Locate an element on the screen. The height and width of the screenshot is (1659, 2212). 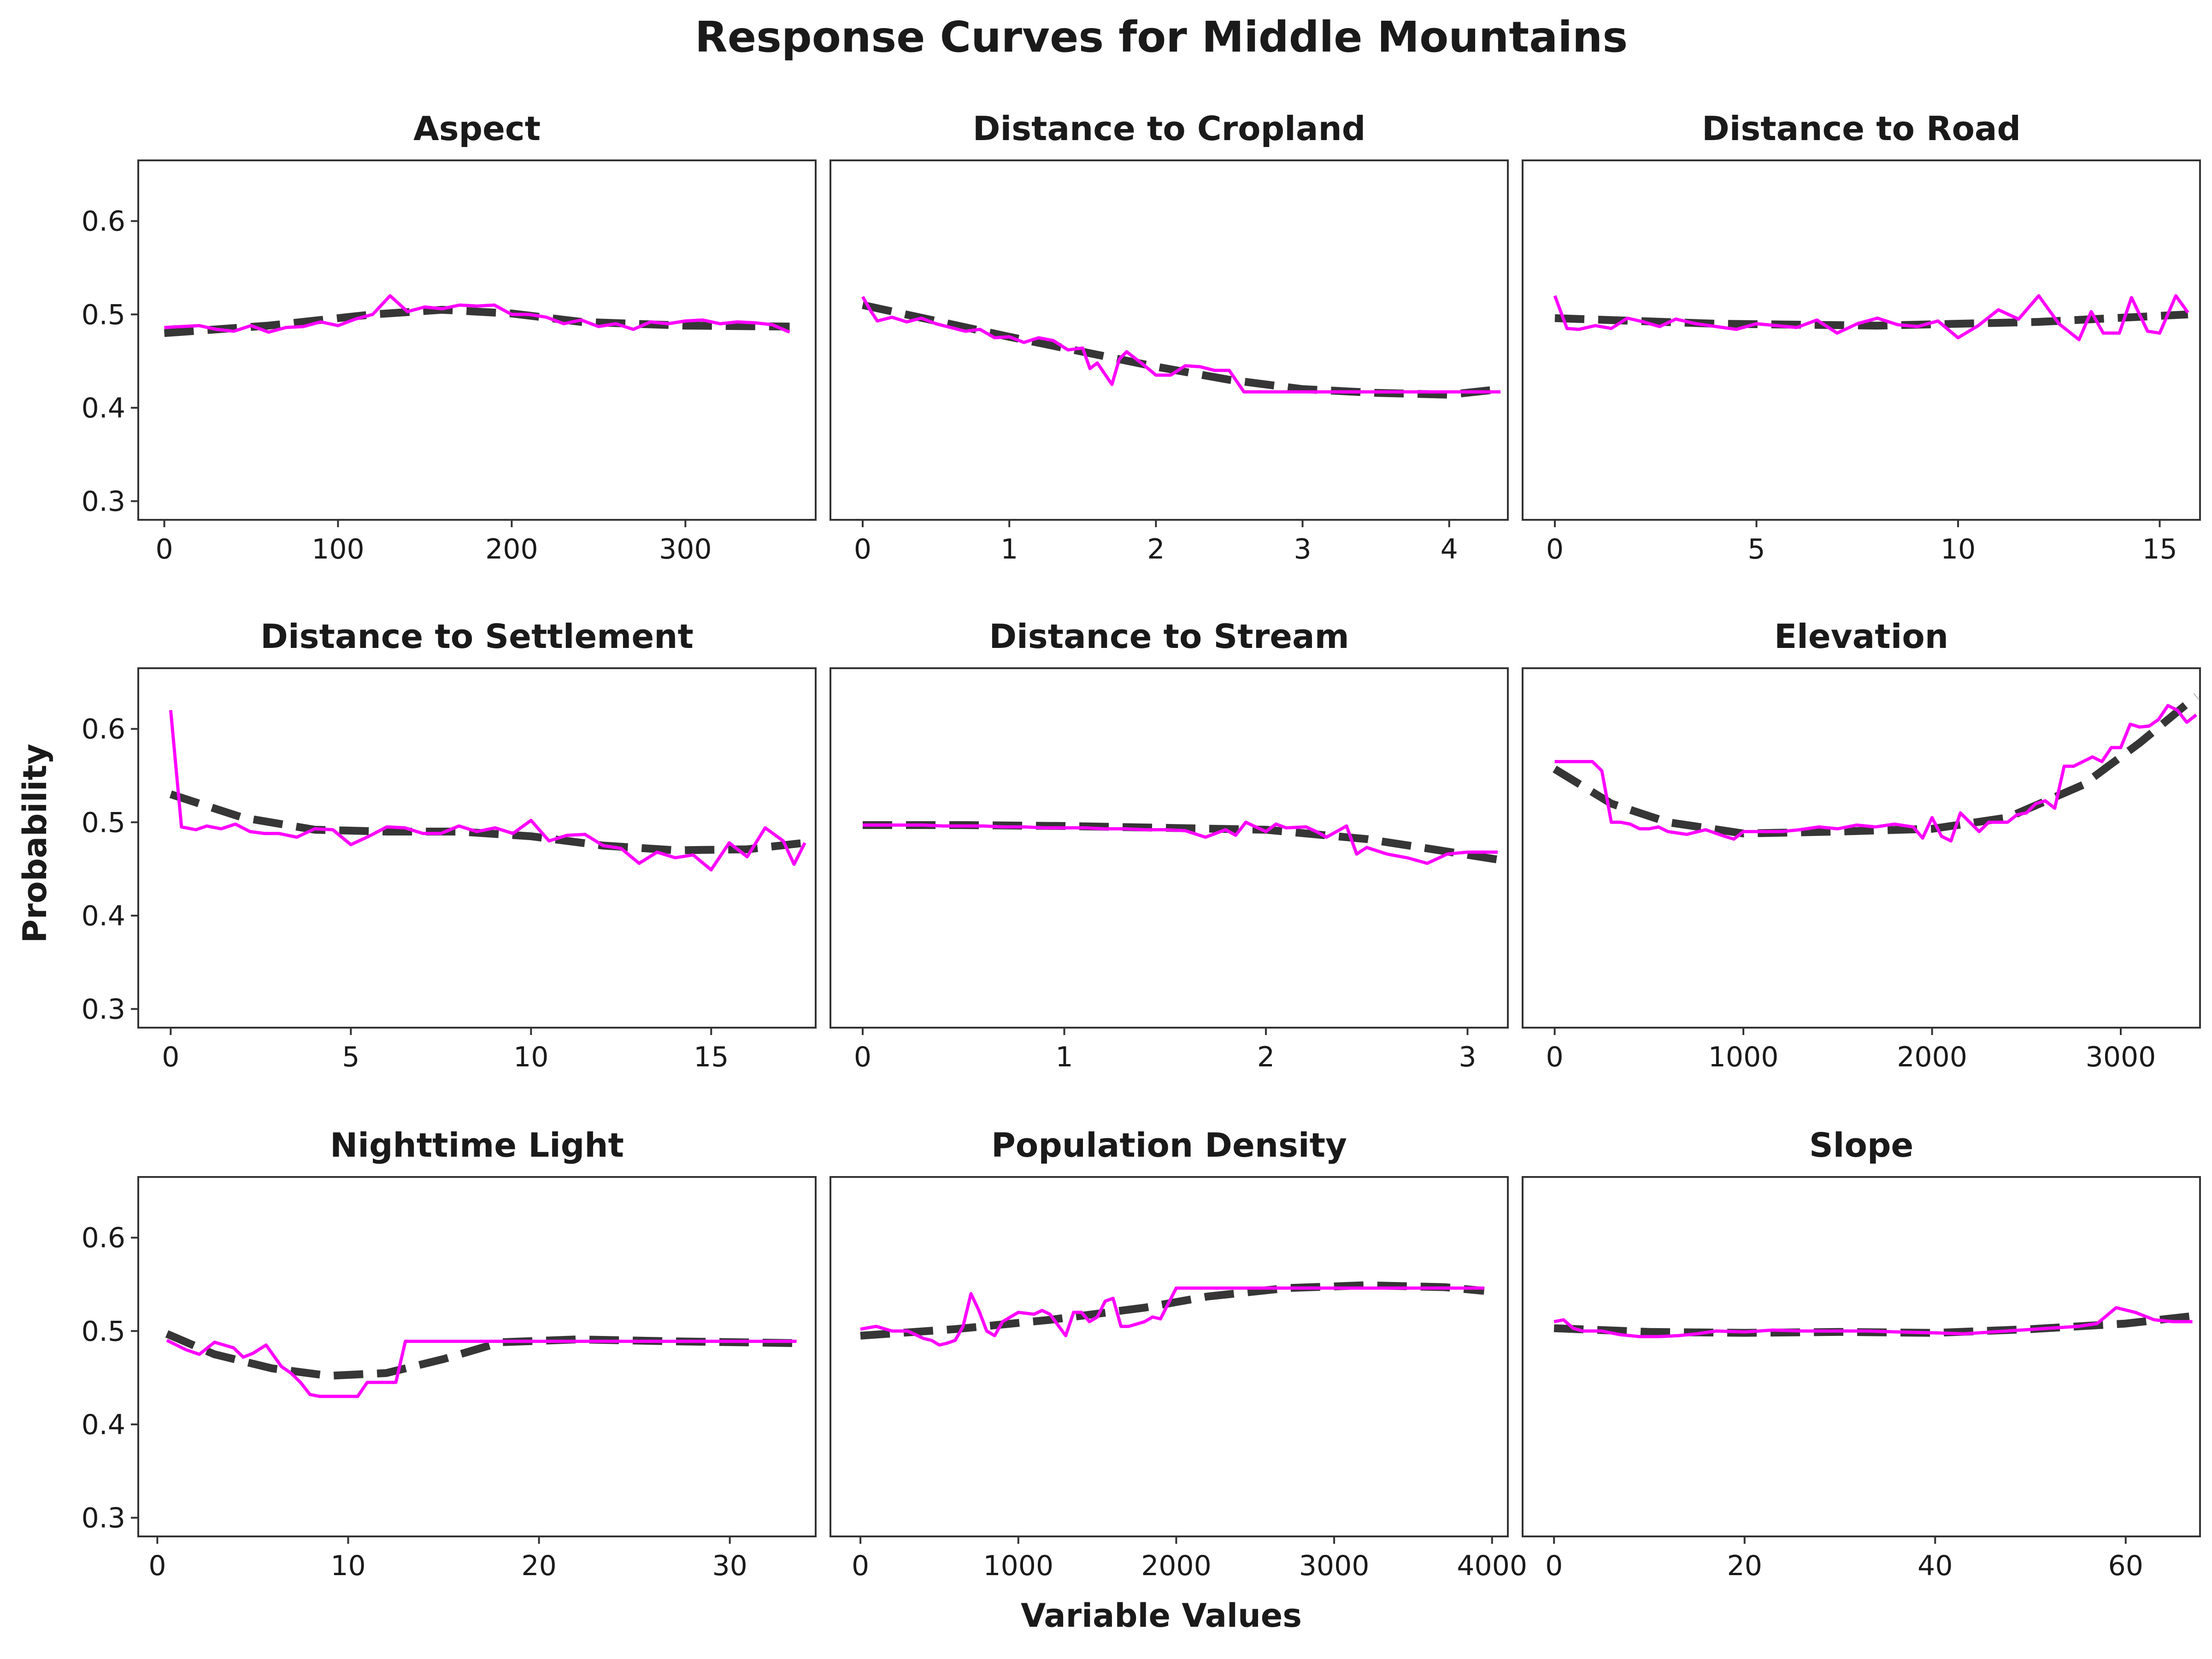
panel-title-distance-to-road: Distance to Road is located at coordinates (1861, 128).